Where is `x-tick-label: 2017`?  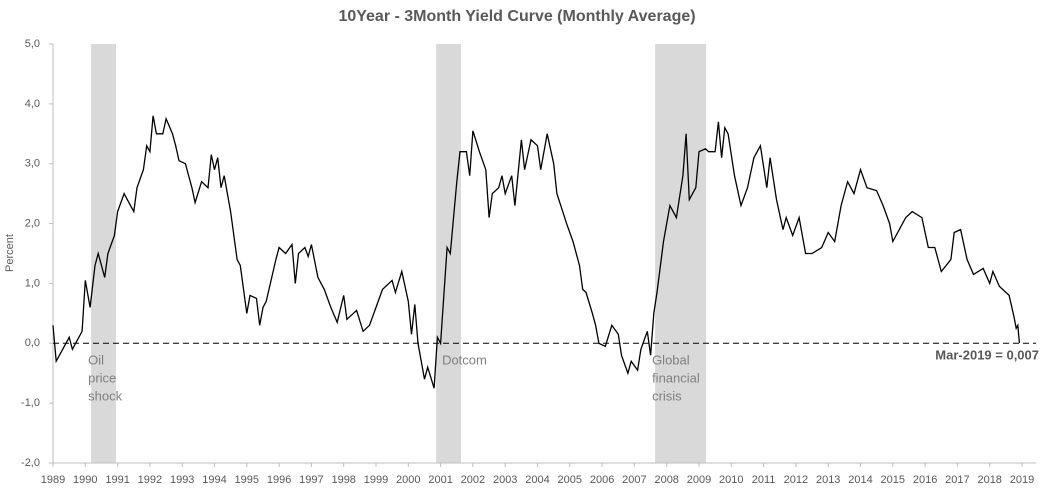
x-tick-label: 2017 is located at coordinates (957, 480).